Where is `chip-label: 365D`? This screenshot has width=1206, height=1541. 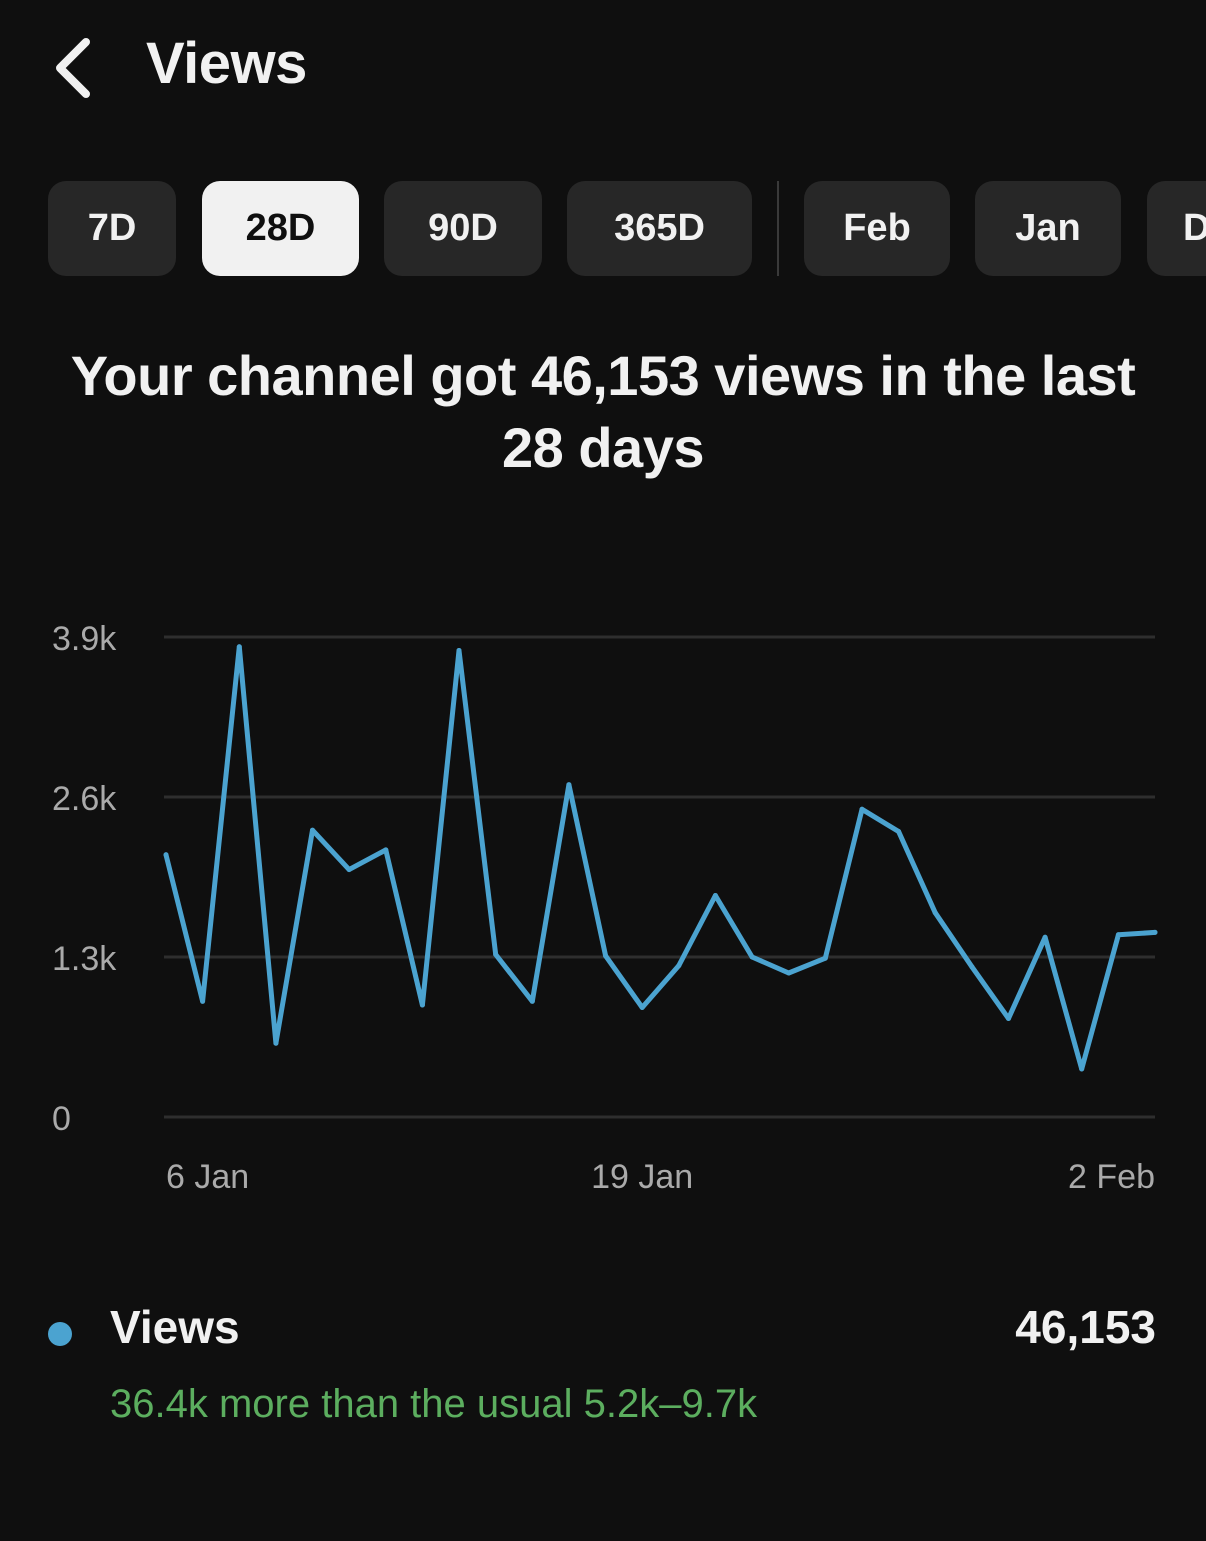
chip-label: 365D is located at coordinates (659, 228).